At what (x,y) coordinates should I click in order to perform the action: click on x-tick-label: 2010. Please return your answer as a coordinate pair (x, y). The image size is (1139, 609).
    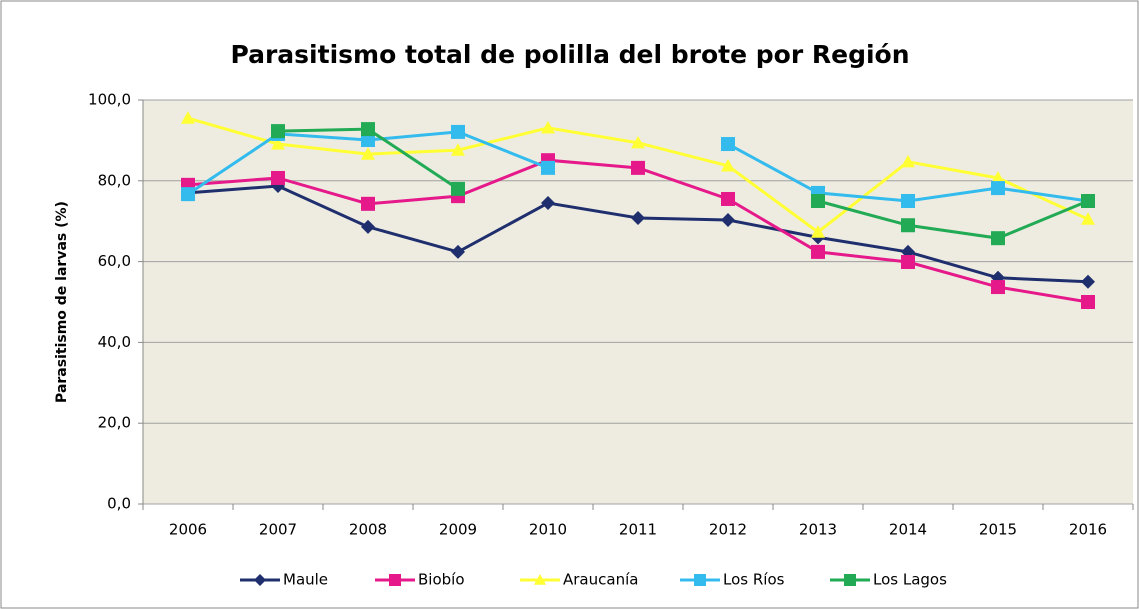
    Looking at the image, I should click on (548, 530).